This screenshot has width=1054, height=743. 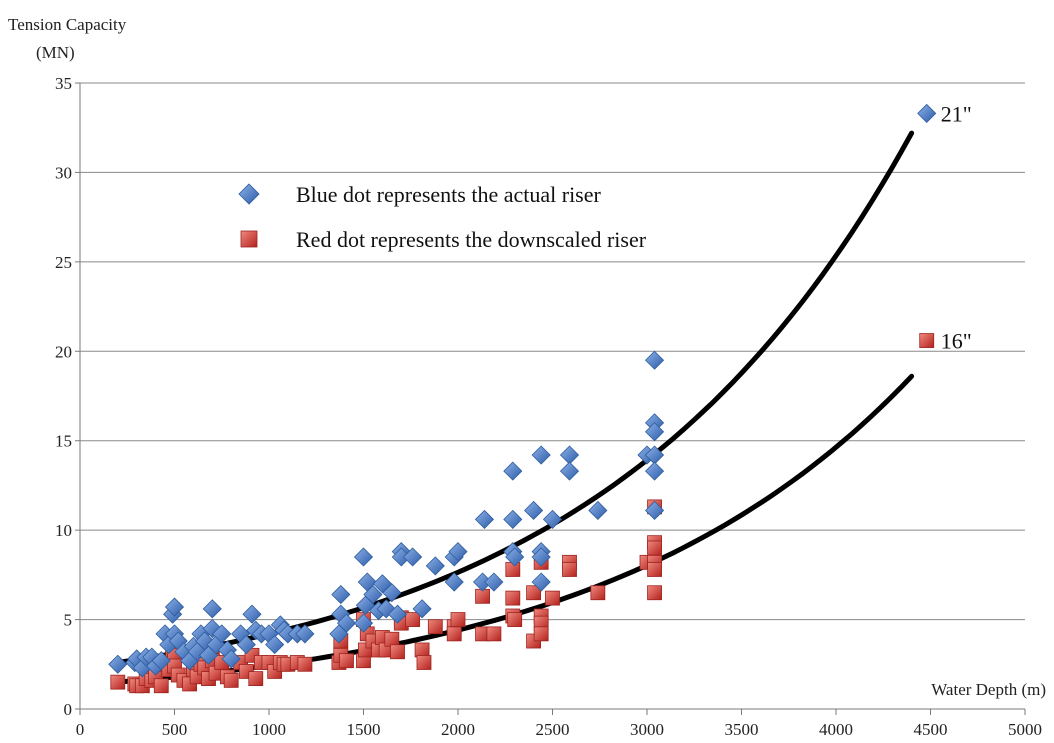 I want to click on x-tick-label: 5000, so click(x=1025, y=729).